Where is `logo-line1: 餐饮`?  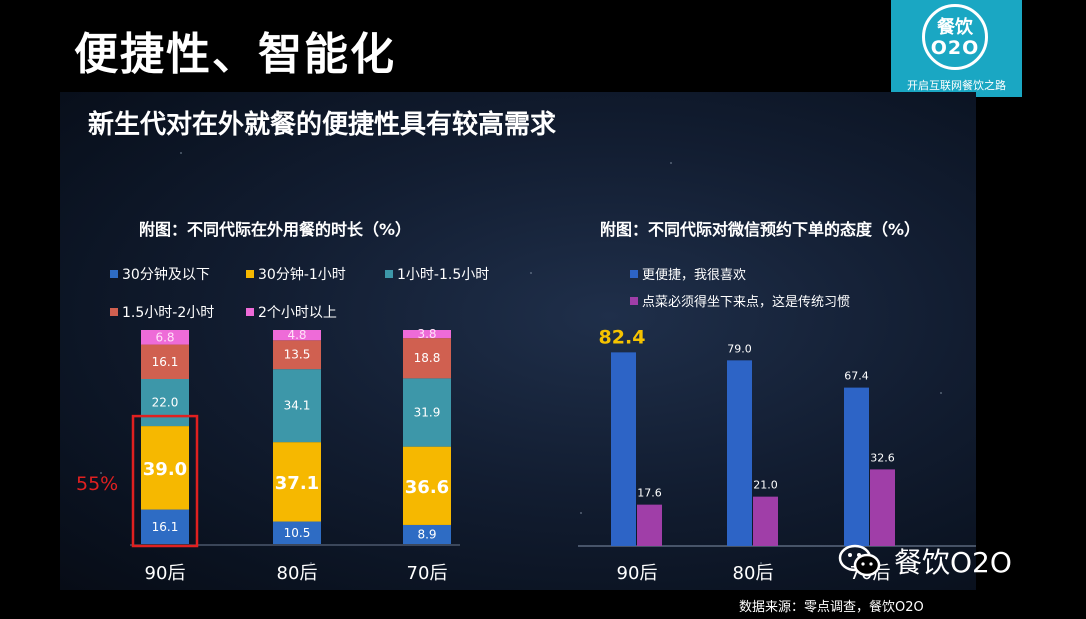
logo-line1: 餐饮 is located at coordinates (955, 27).